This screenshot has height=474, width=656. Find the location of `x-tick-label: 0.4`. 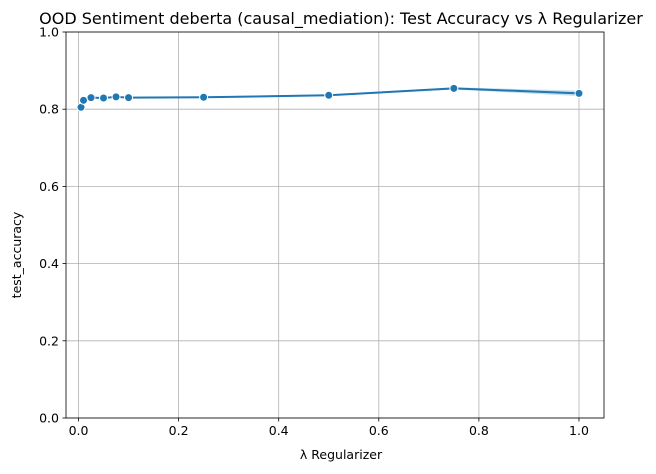

x-tick-label: 0.4 is located at coordinates (279, 430).